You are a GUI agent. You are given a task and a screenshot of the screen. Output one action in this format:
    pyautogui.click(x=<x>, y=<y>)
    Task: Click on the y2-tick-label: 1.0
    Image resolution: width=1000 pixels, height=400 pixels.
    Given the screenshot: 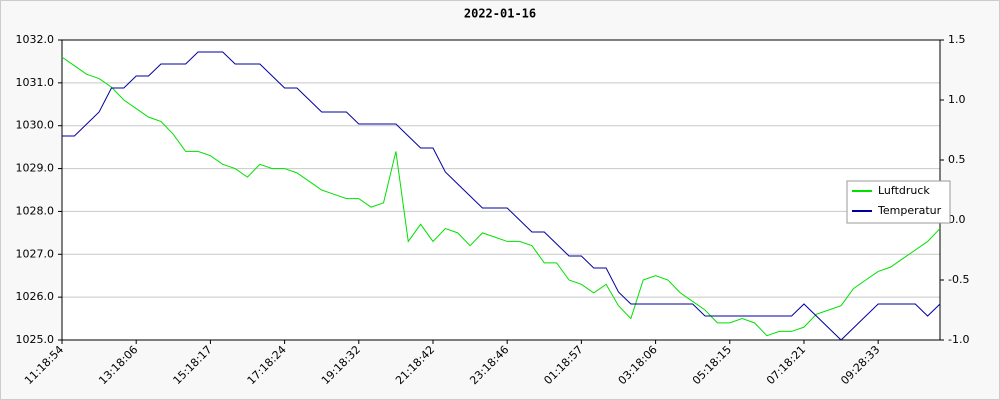 What is the action you would take?
    pyautogui.click(x=957, y=99)
    